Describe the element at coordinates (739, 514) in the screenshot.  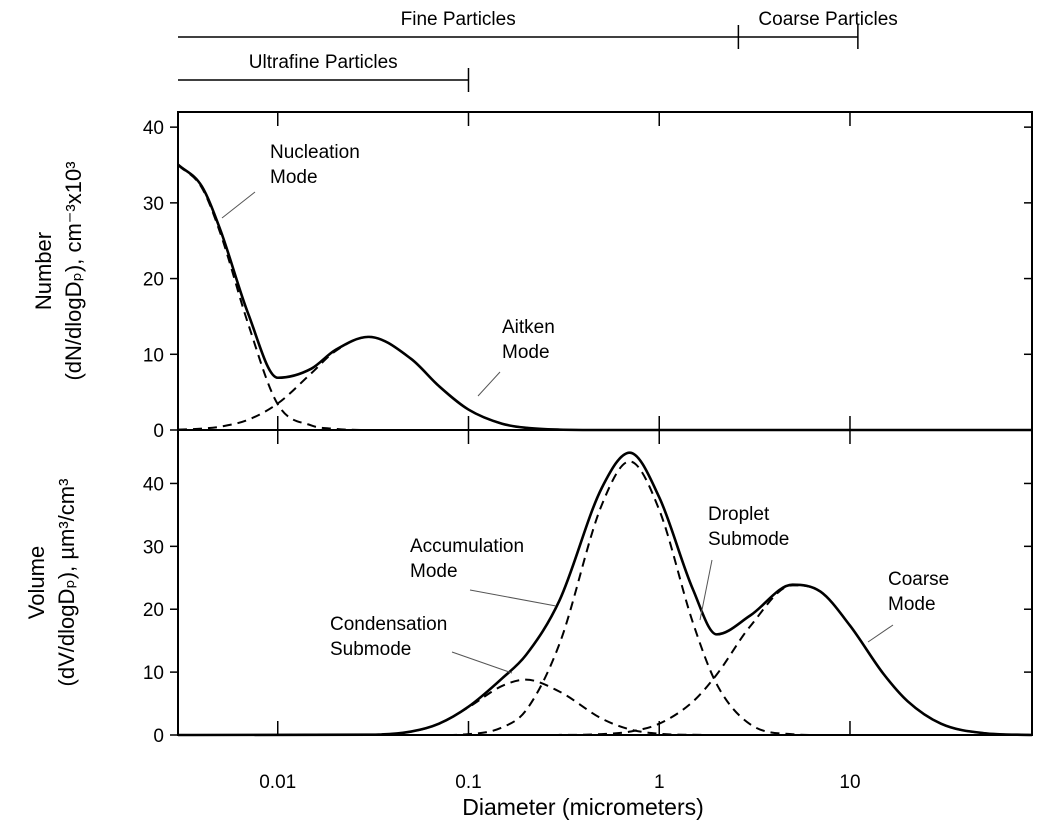
I see `annotation: Droplet` at that location.